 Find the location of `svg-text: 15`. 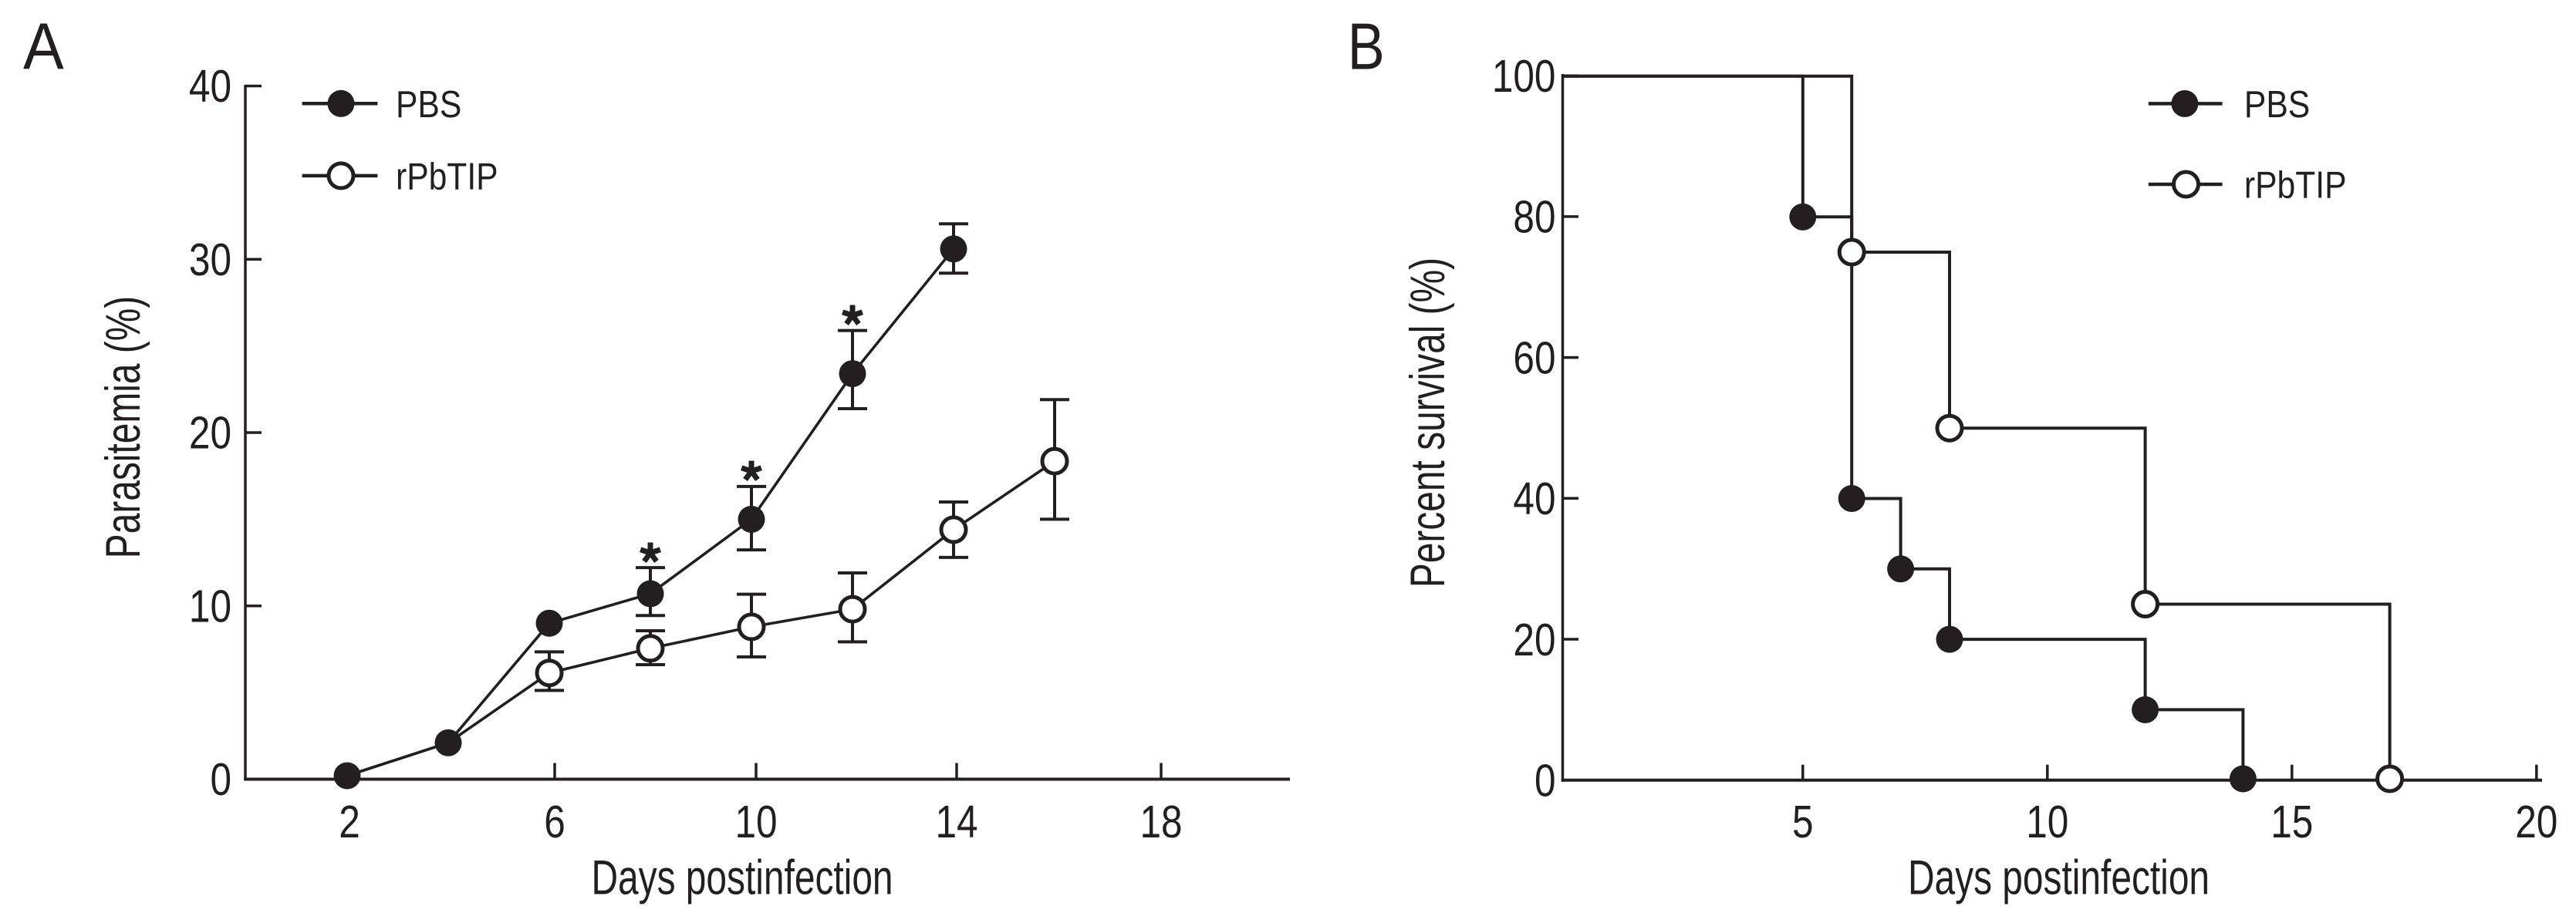

svg-text: 15 is located at coordinates (2291, 822).